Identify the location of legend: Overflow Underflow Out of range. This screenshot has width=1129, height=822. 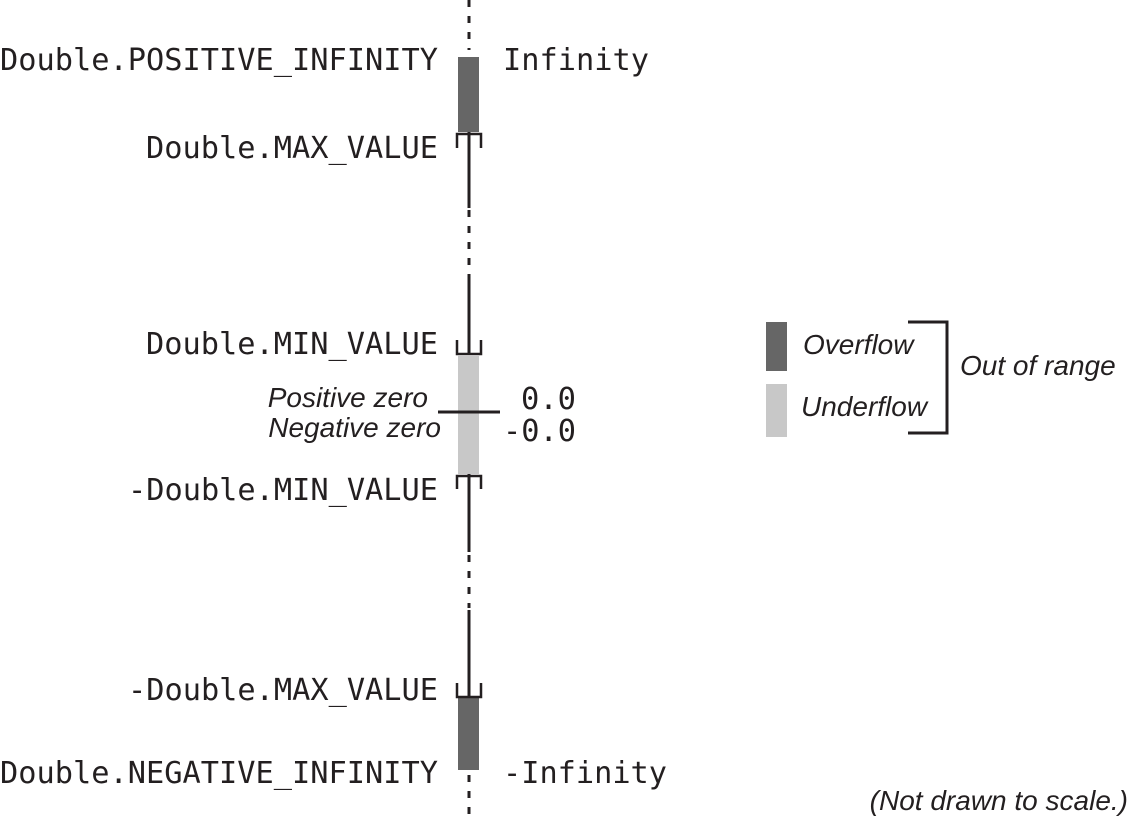
(941, 378).